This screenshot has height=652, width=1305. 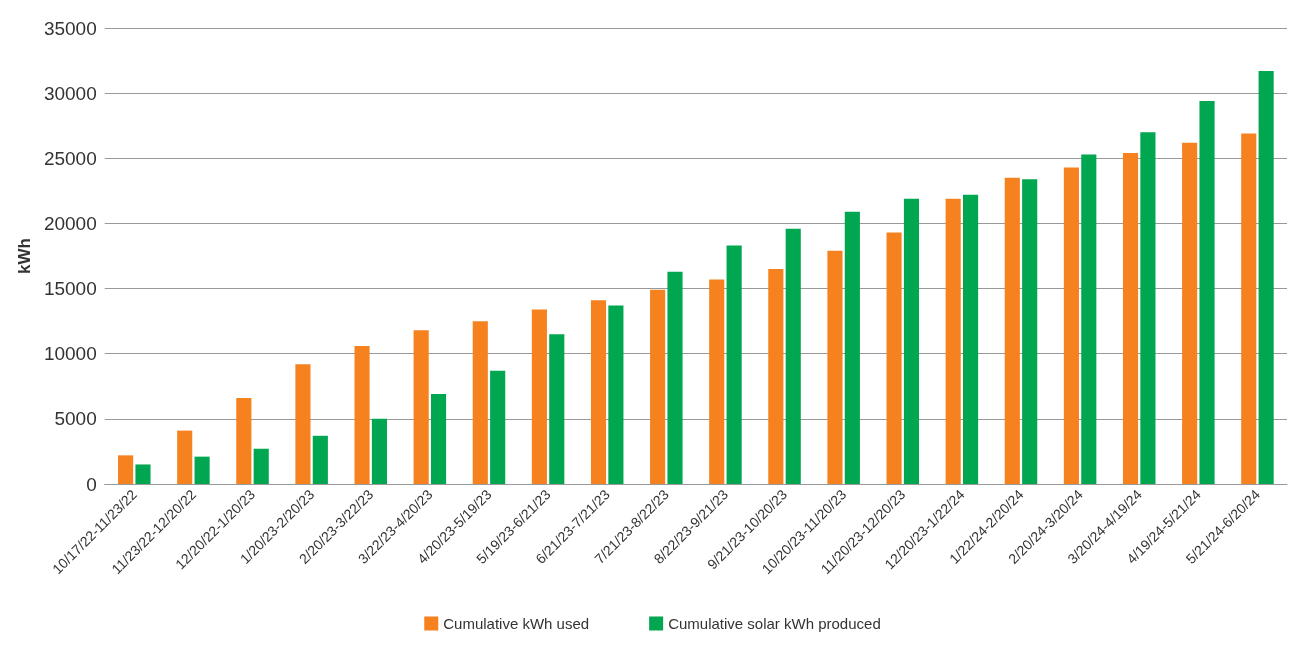 What do you see at coordinates (70, 28) in the screenshot?
I see `y-tick-label: 35000` at bounding box center [70, 28].